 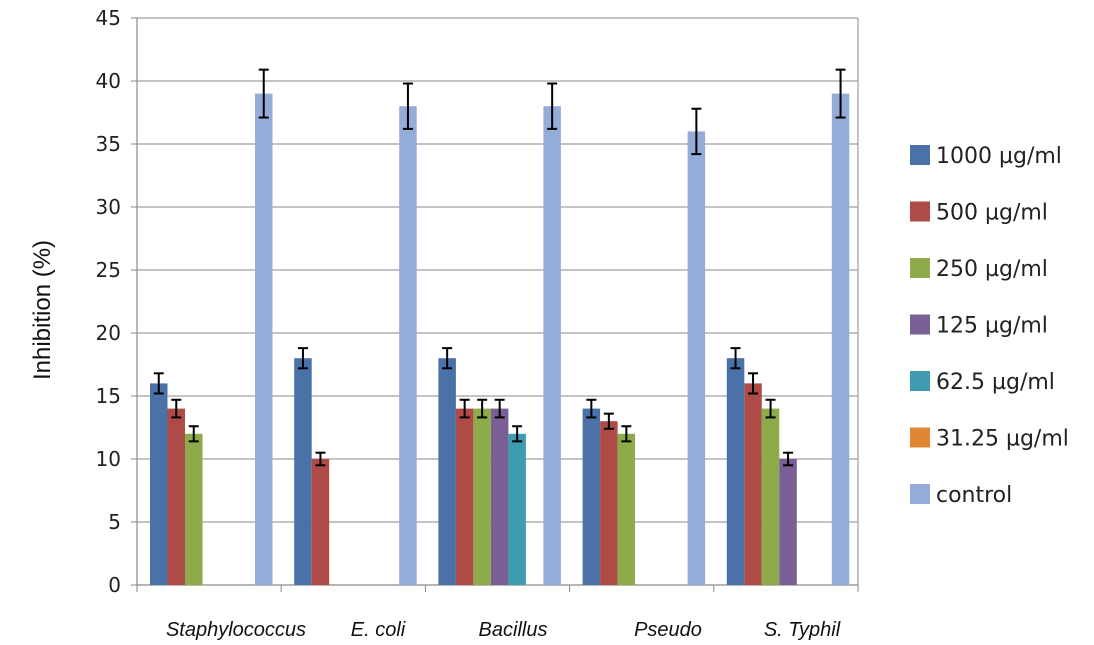 What do you see at coordinates (108, 18) in the screenshot?
I see `y-tick-label: 45` at bounding box center [108, 18].